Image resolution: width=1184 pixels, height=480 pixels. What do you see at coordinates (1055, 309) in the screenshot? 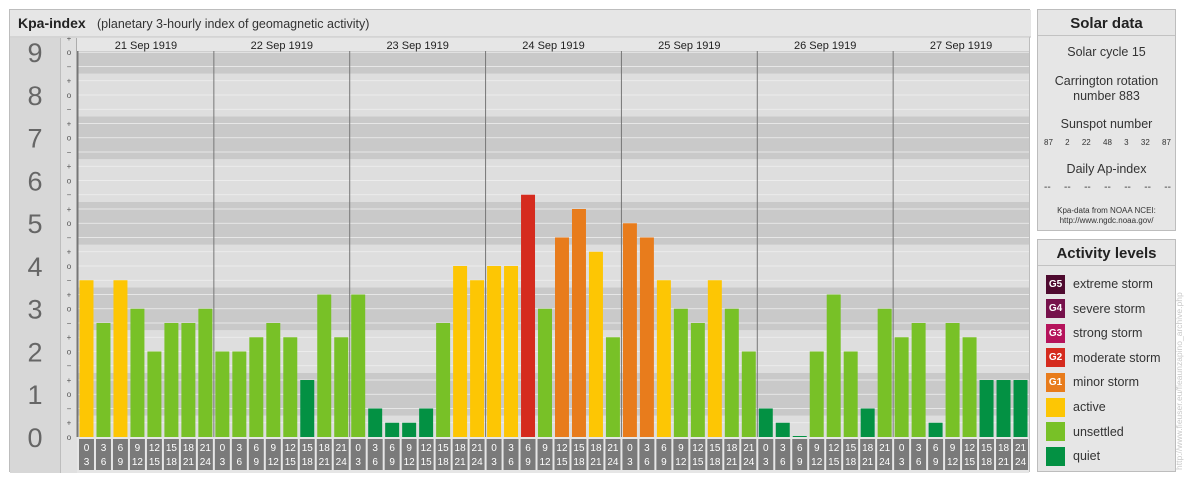
I see `legend-swatch: G4` at bounding box center [1055, 309].